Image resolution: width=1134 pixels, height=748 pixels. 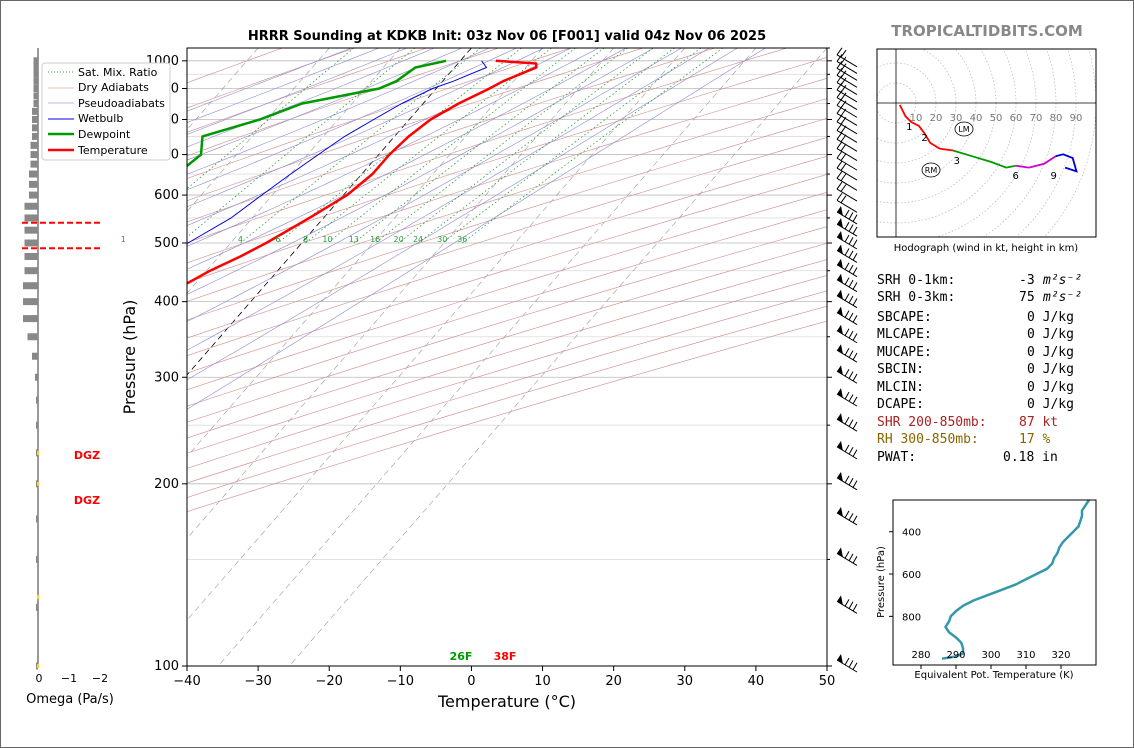 What do you see at coordinates (932, 422) in the screenshot?
I see `stat-label: SHR 200-850mb:` at bounding box center [932, 422].